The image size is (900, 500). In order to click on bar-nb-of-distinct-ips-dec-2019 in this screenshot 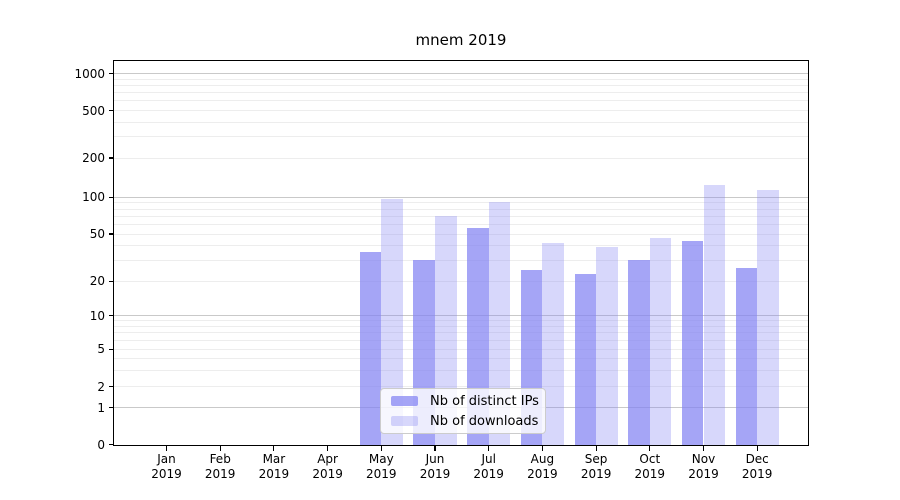, I will do `click(746, 356)`.